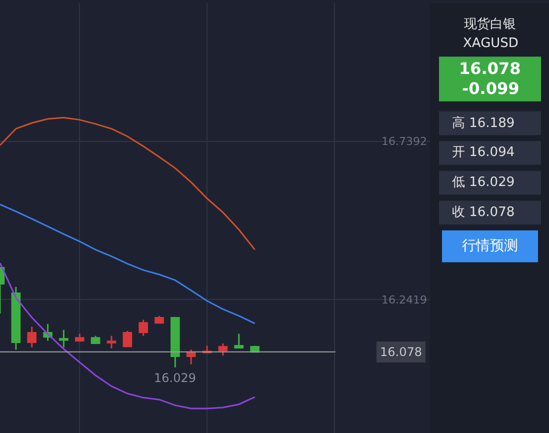 The height and width of the screenshot is (433, 549). Describe the element at coordinates (401, 352) in the screenshot. I see `ref-line-label: 16.078` at that location.